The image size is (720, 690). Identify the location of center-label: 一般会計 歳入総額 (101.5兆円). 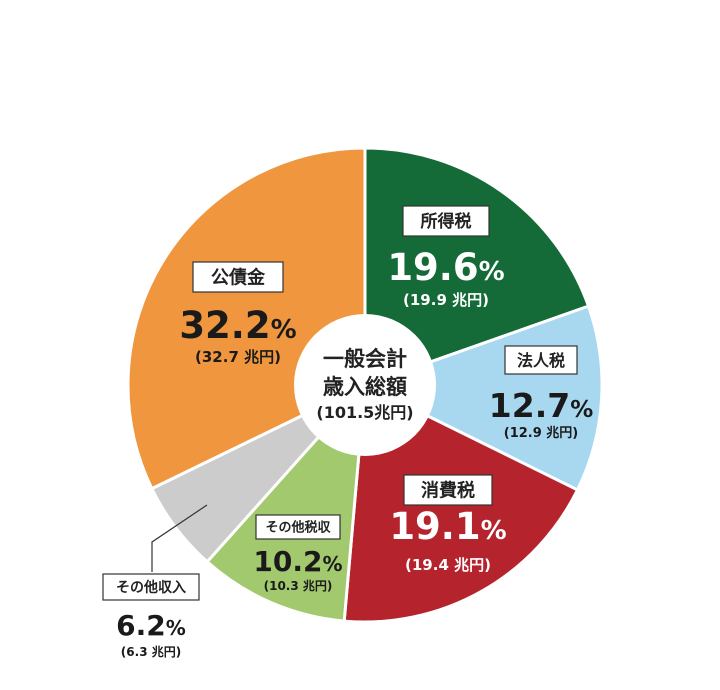
(364, 384).